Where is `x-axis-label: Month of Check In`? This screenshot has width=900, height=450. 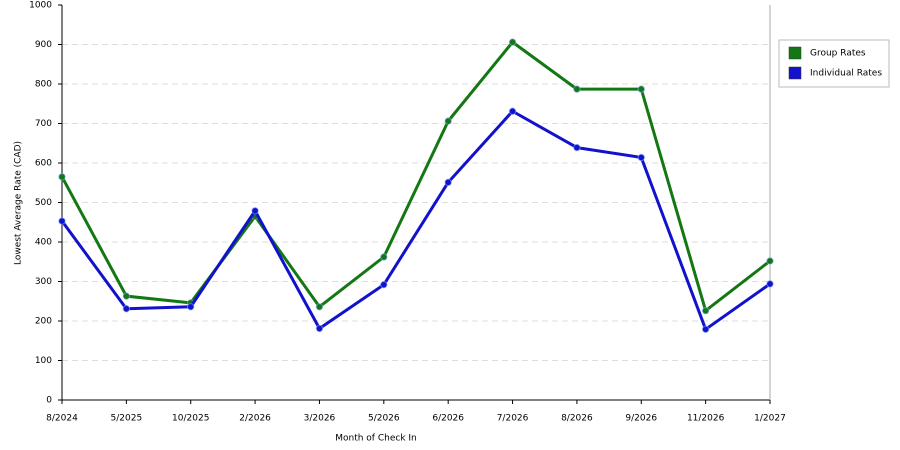
x-axis-label: Month of Check In is located at coordinates (376, 439).